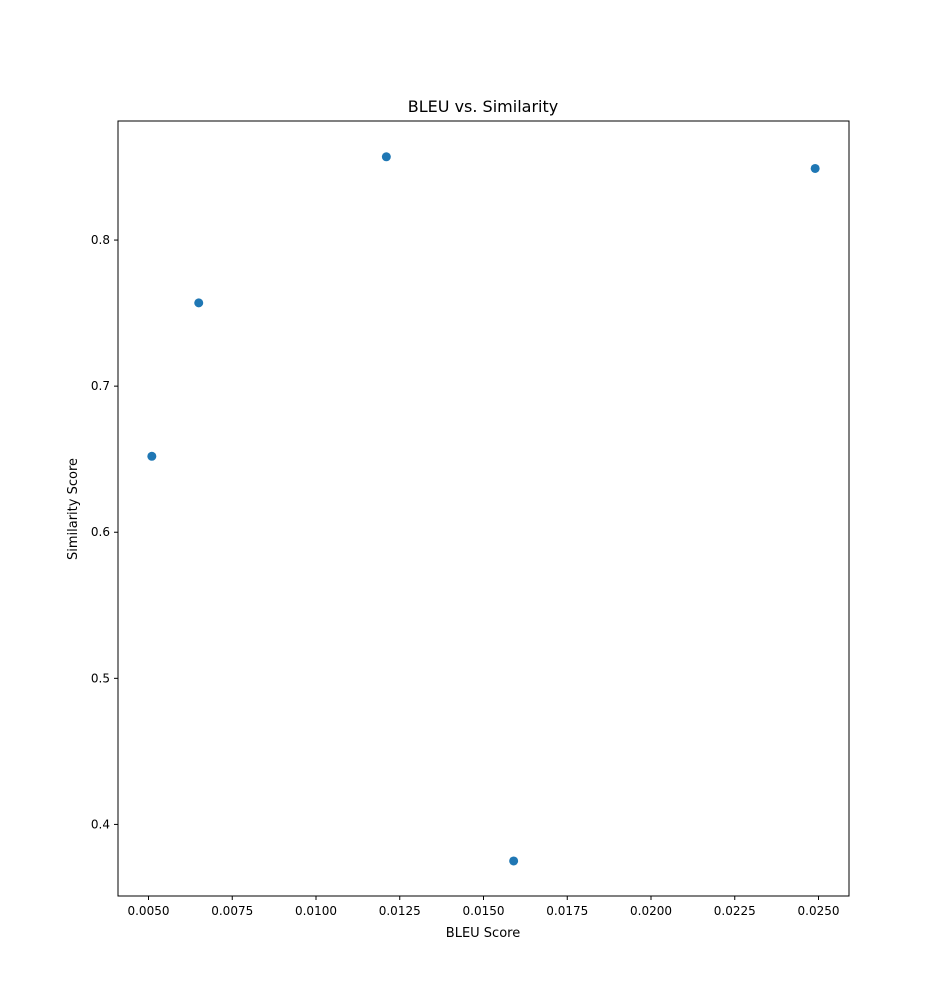 Image resolution: width=943 pixels, height=1007 pixels. Describe the element at coordinates (73, 509) in the screenshot. I see `y-axis-label: Similarity Score` at that location.